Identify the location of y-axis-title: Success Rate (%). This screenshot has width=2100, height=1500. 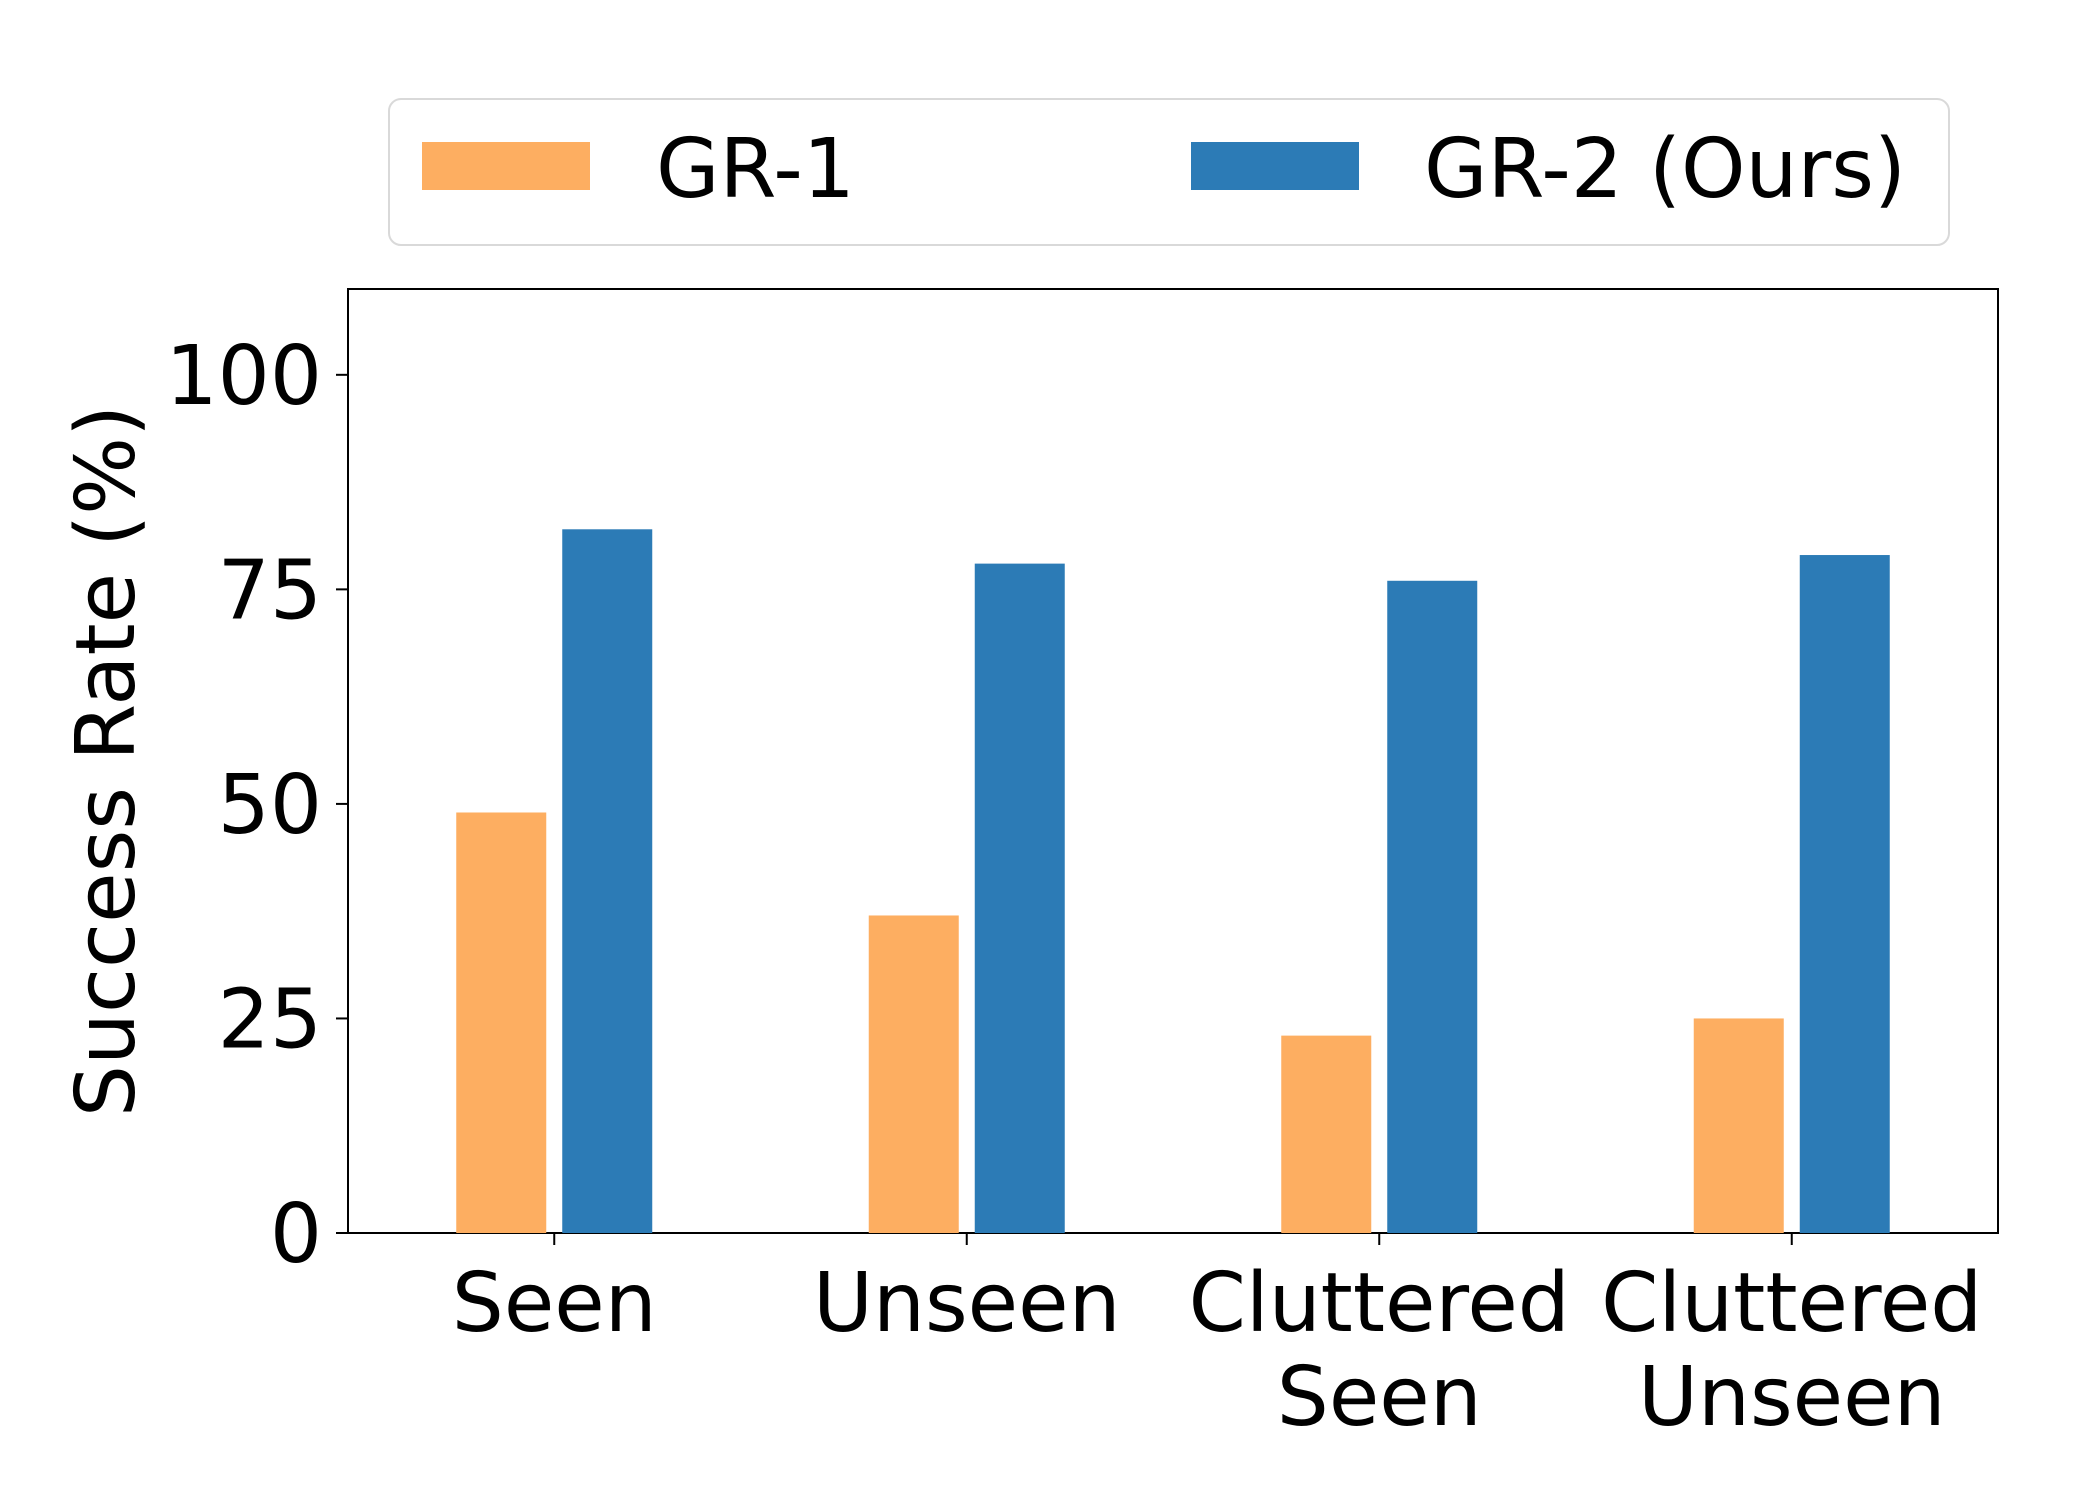
(106, 761).